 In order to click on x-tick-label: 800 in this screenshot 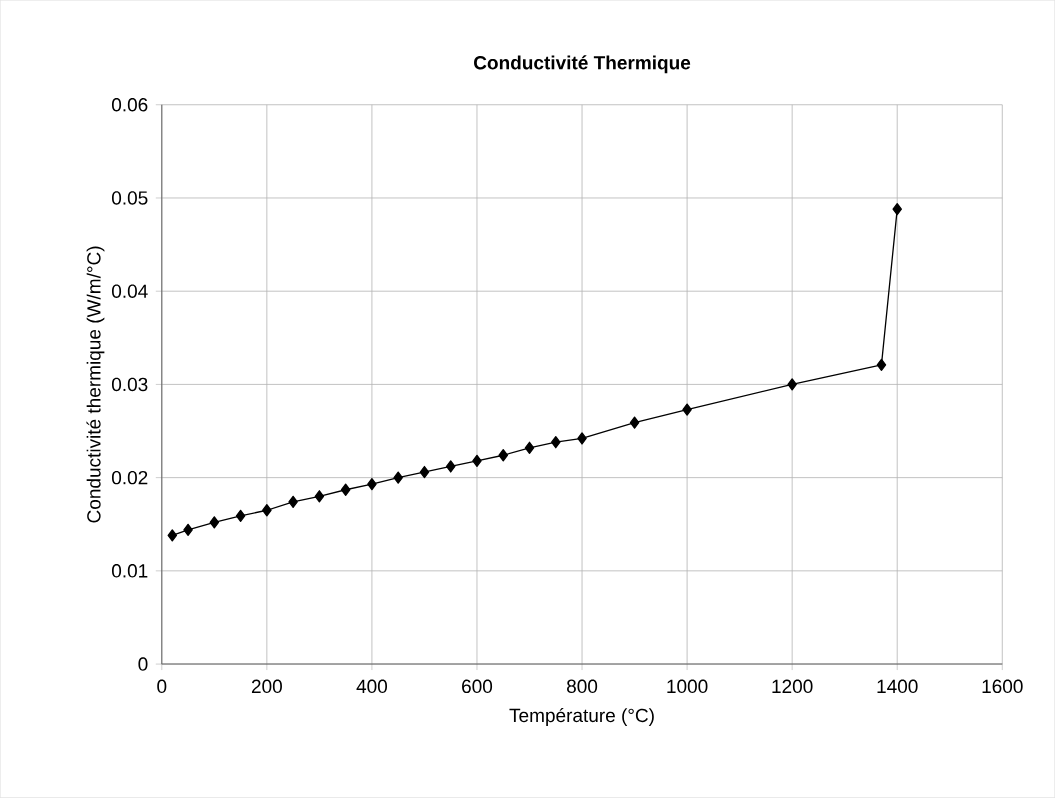, I will do `click(582, 686)`.